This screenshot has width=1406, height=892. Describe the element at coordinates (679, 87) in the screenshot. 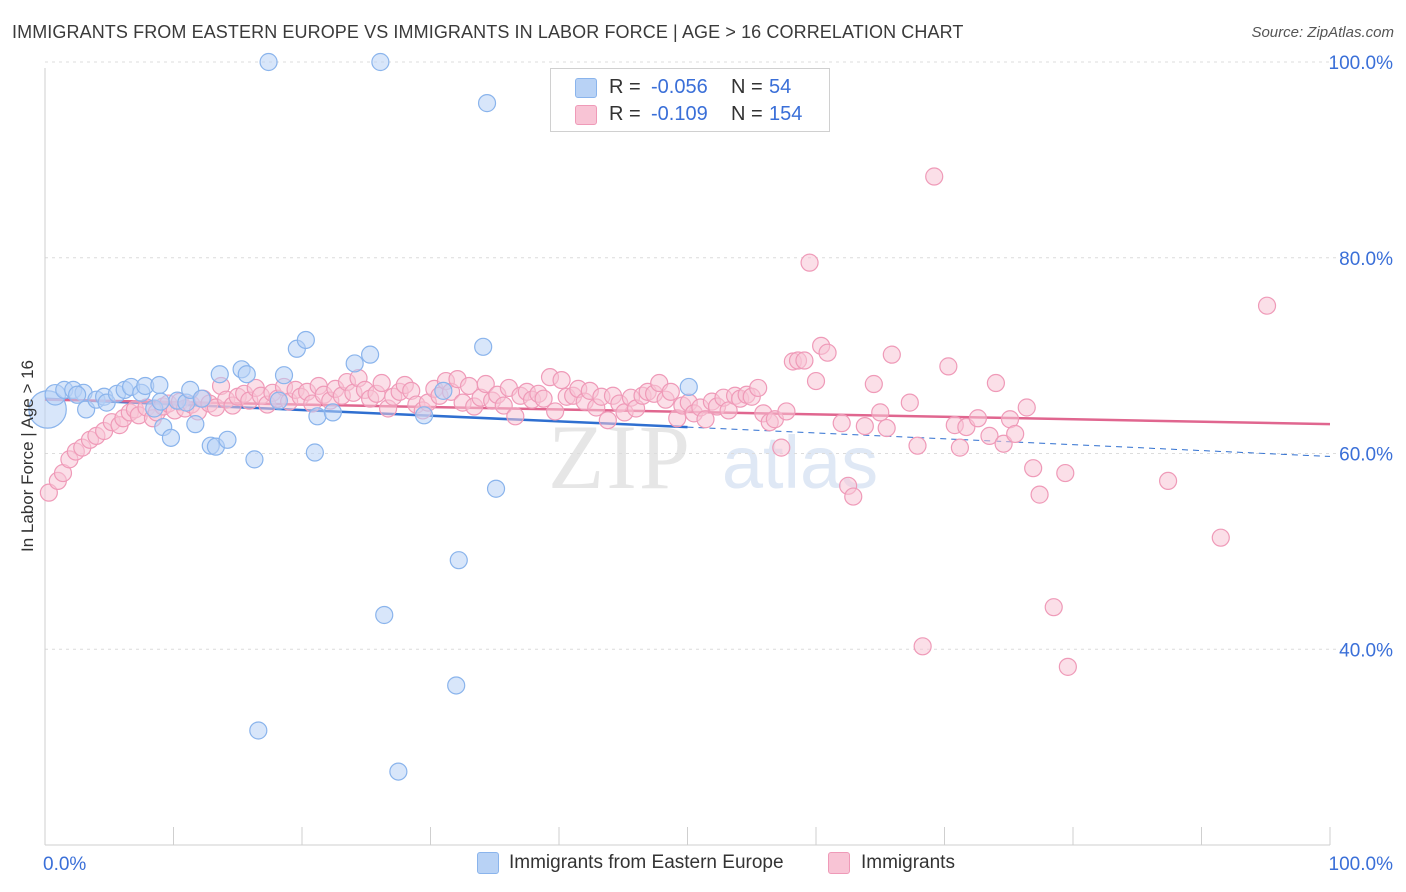

I see `legend-r-value: -0.056` at that location.